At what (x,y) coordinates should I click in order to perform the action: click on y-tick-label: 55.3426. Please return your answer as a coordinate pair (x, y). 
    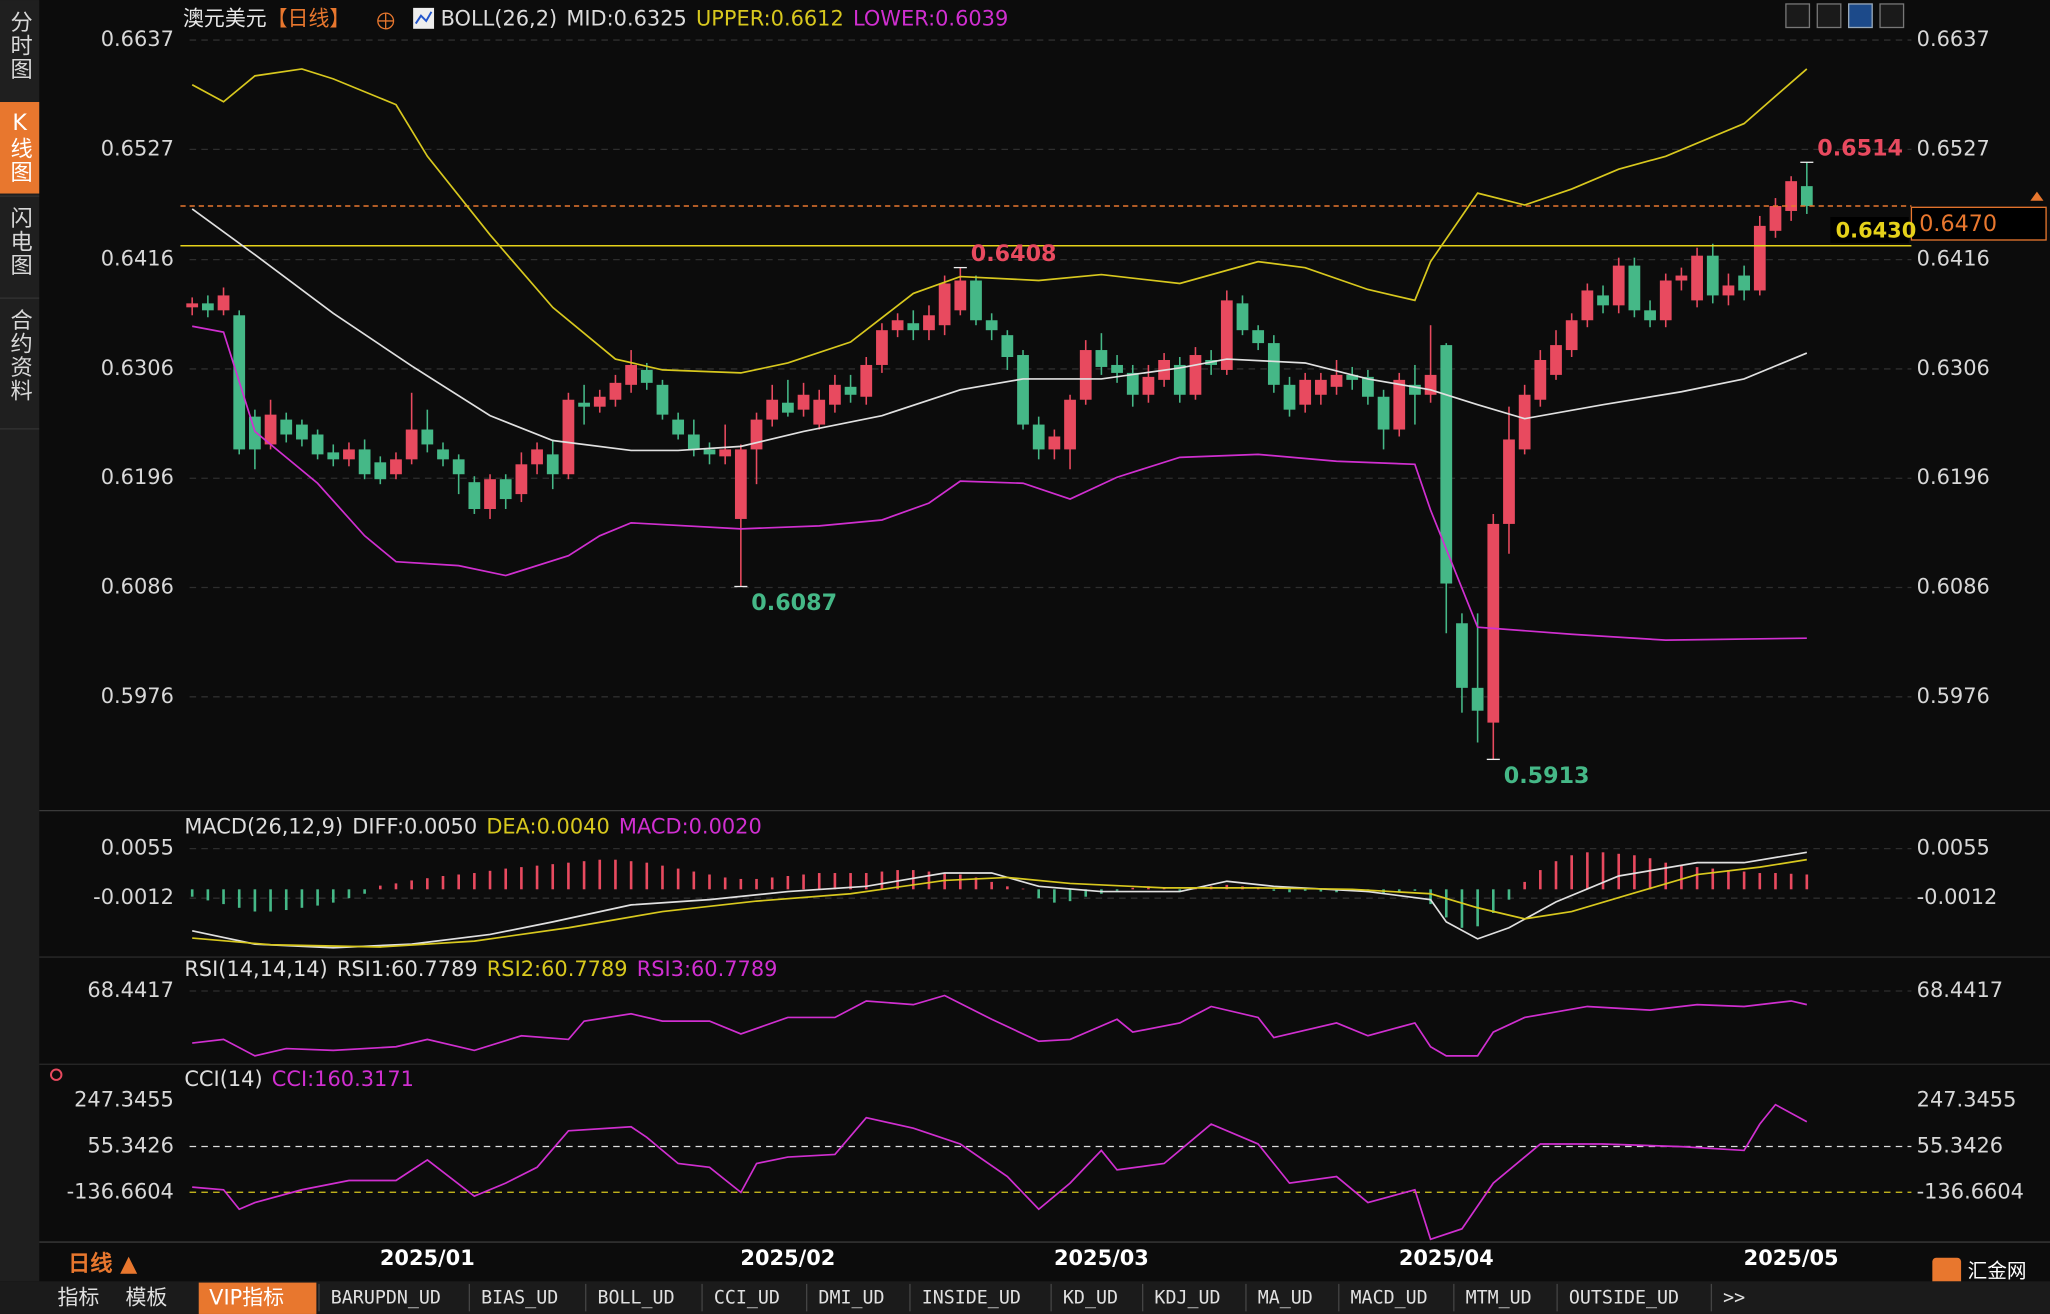
    Looking at the image, I should click on (1960, 1146).